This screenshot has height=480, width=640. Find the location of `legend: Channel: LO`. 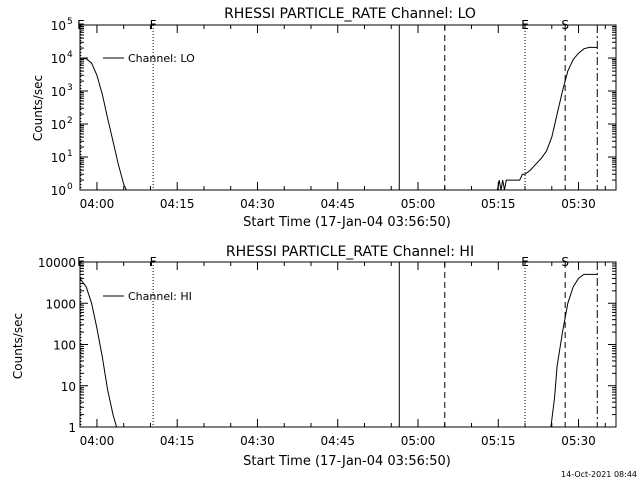

legend: Channel: LO is located at coordinates (149, 58).